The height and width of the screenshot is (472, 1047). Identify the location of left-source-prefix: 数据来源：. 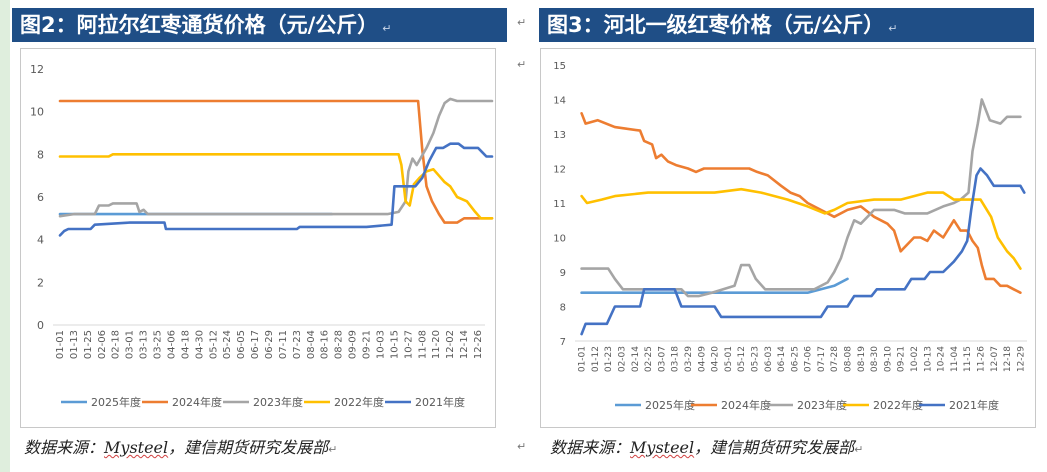
(64, 447).